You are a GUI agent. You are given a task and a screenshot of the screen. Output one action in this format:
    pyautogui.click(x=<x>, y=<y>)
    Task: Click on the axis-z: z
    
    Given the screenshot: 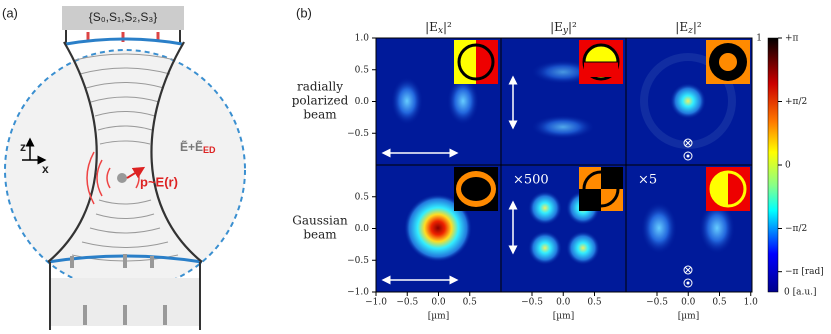 What is the action you would take?
    pyautogui.click(x=23, y=147)
    